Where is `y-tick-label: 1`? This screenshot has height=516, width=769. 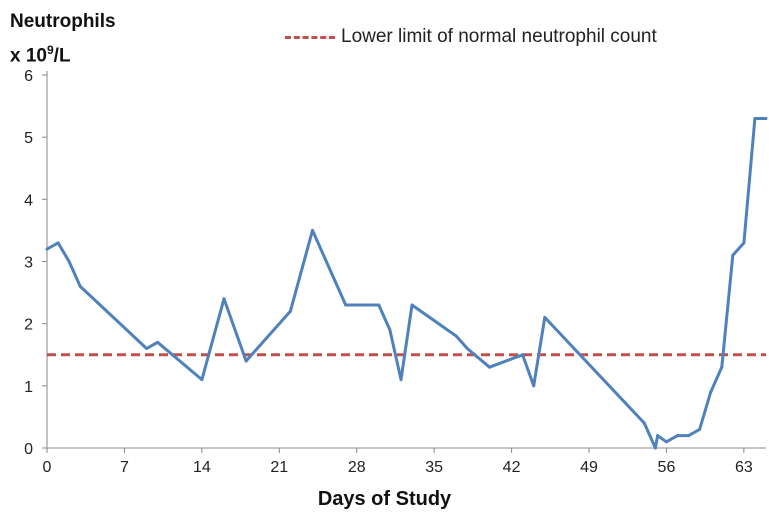 y-tick-label: 1 is located at coordinates (28, 387).